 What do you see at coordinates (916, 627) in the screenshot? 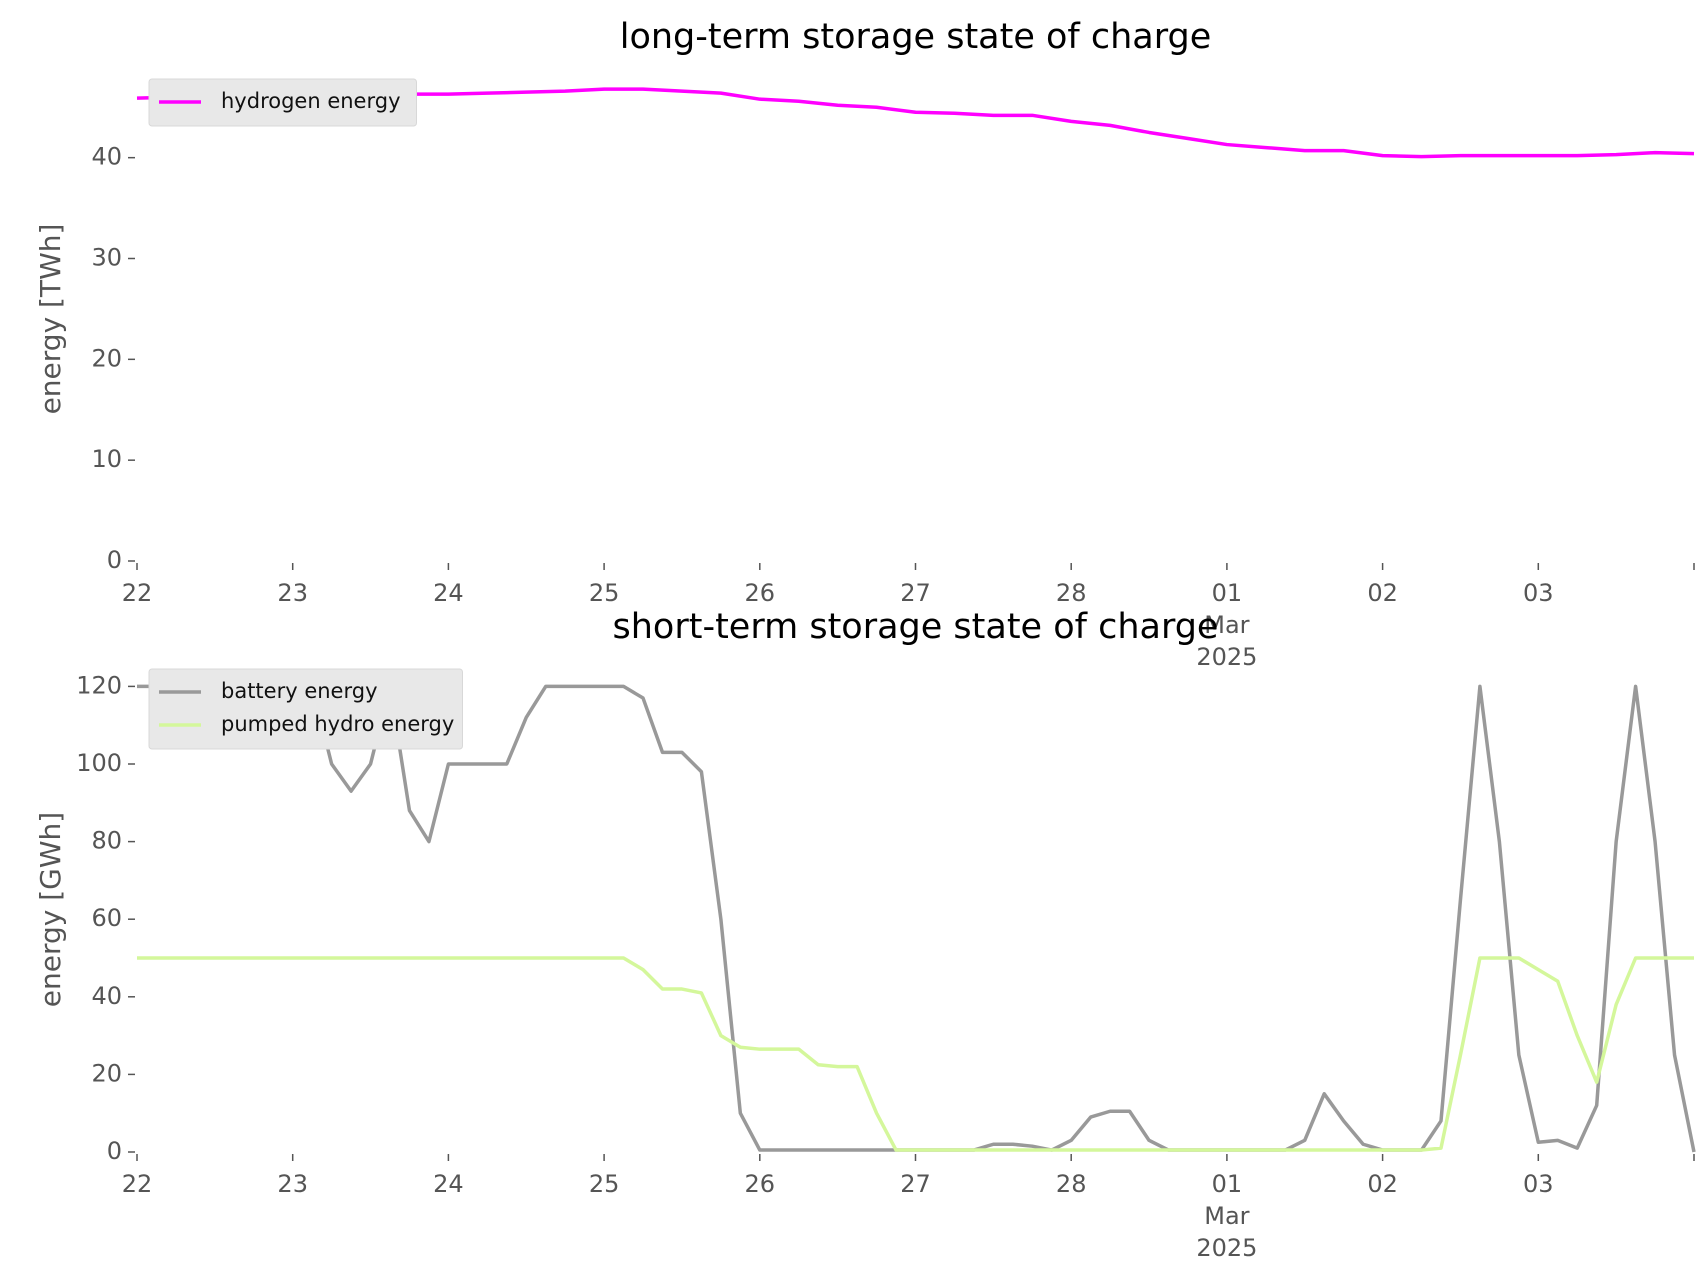
I see `chart-title: short-term storage state of charge` at bounding box center [916, 627].